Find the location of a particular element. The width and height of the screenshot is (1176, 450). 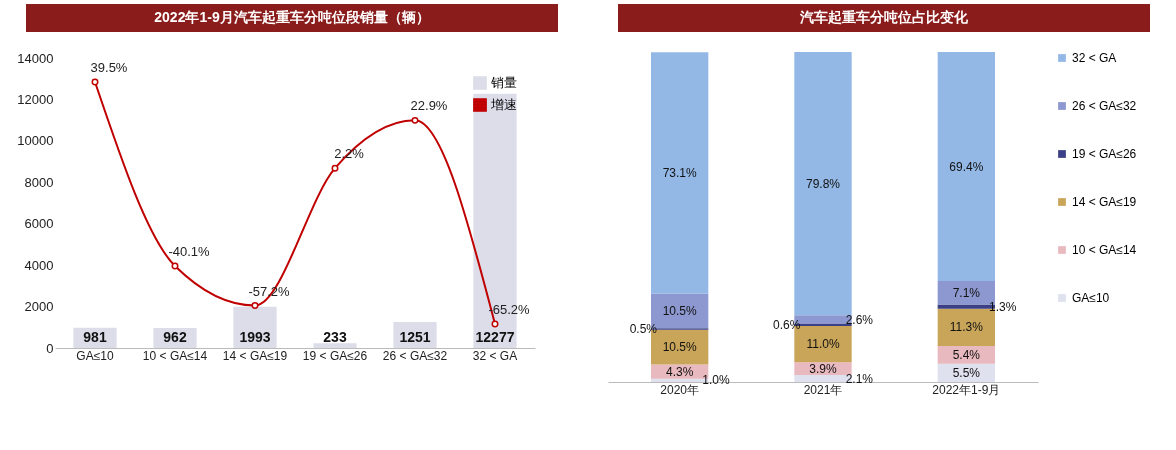

x-tick-label: 32 < GA is located at coordinates (495, 355).